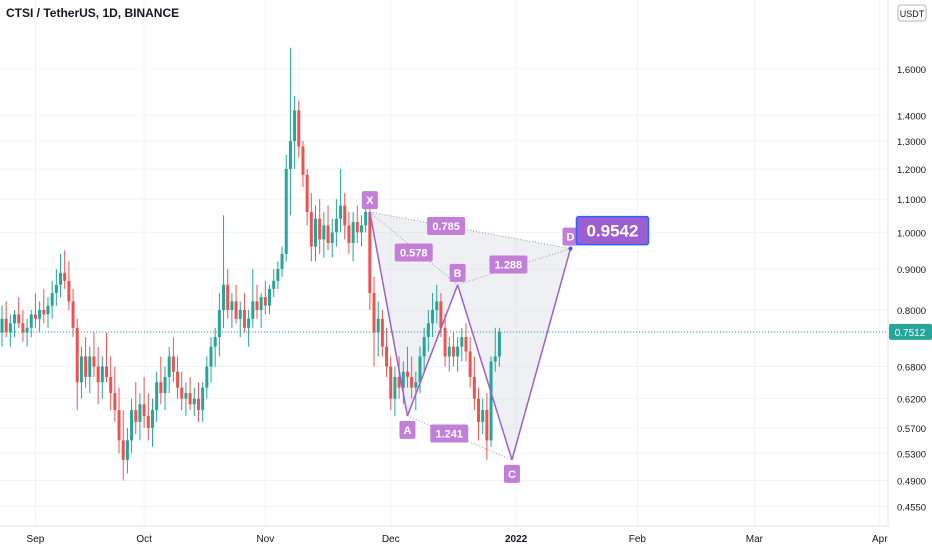 This screenshot has width=932, height=550. What do you see at coordinates (911, 368) in the screenshot?
I see `price-tick-label: 0.6800` at bounding box center [911, 368].